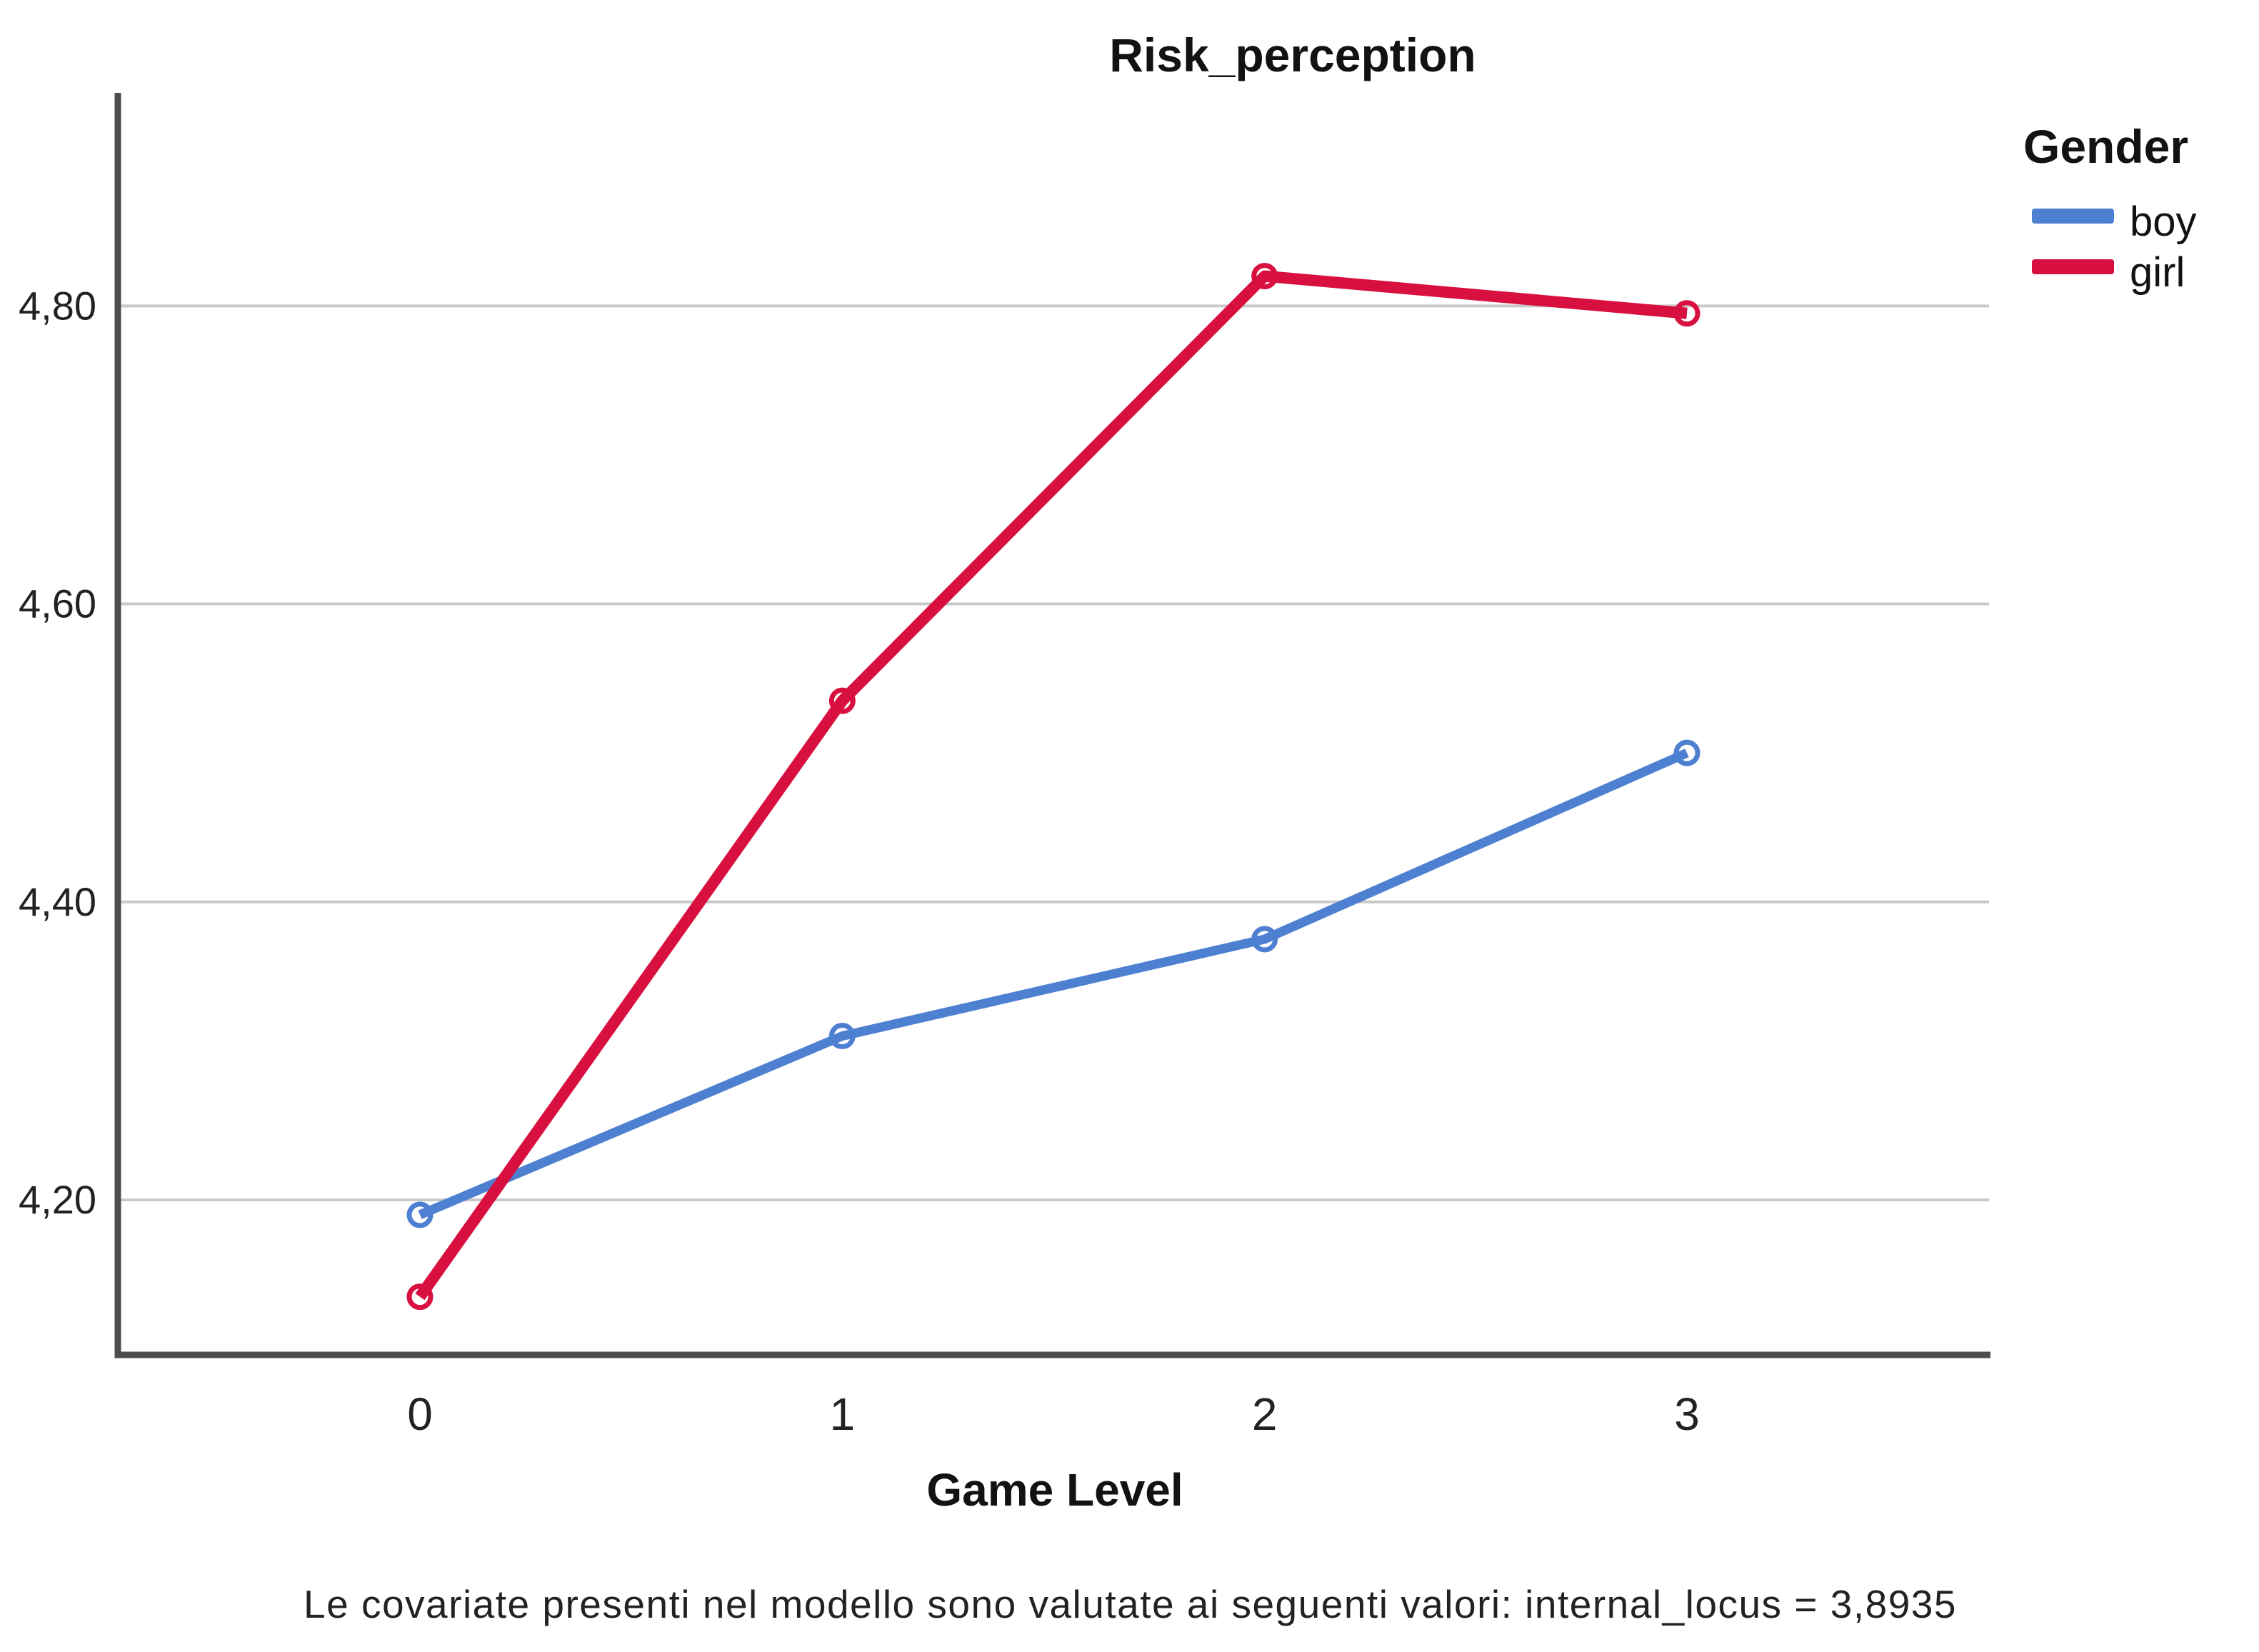  I want to click on legend-label-girl: girl, so click(2157, 272).